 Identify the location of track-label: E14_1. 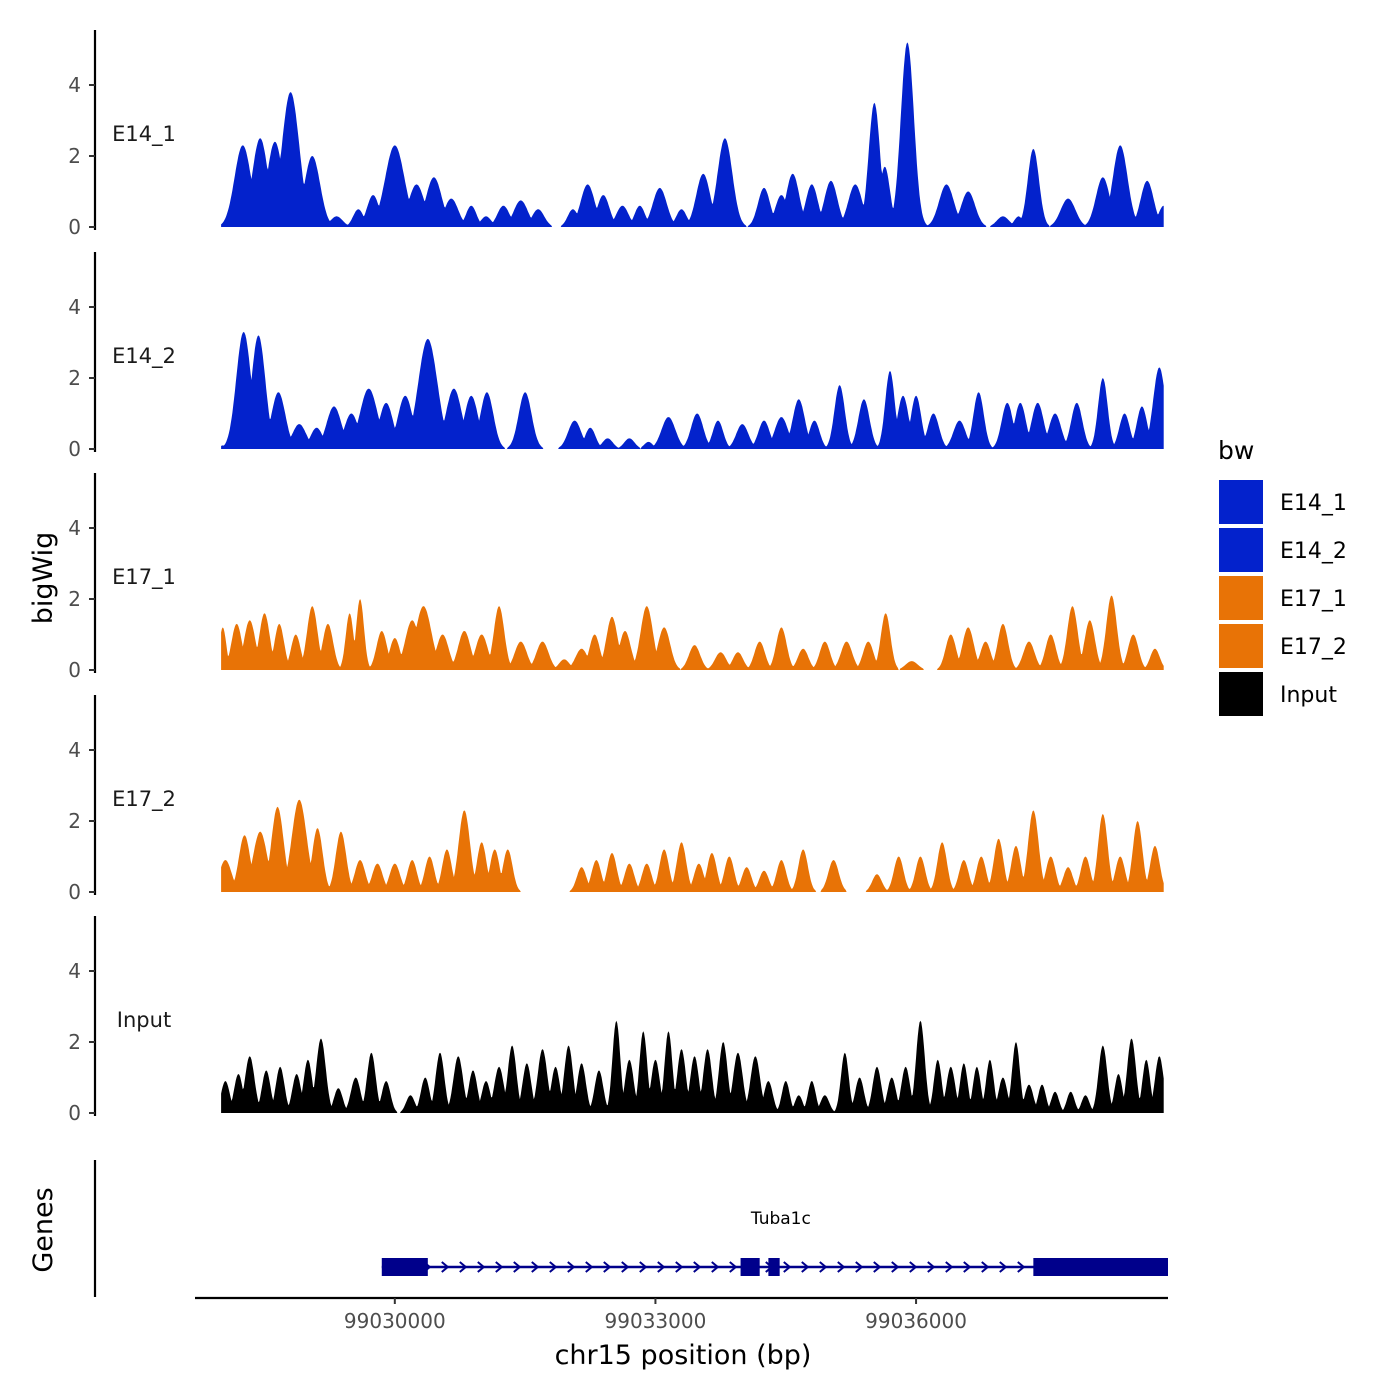
(144, 134).